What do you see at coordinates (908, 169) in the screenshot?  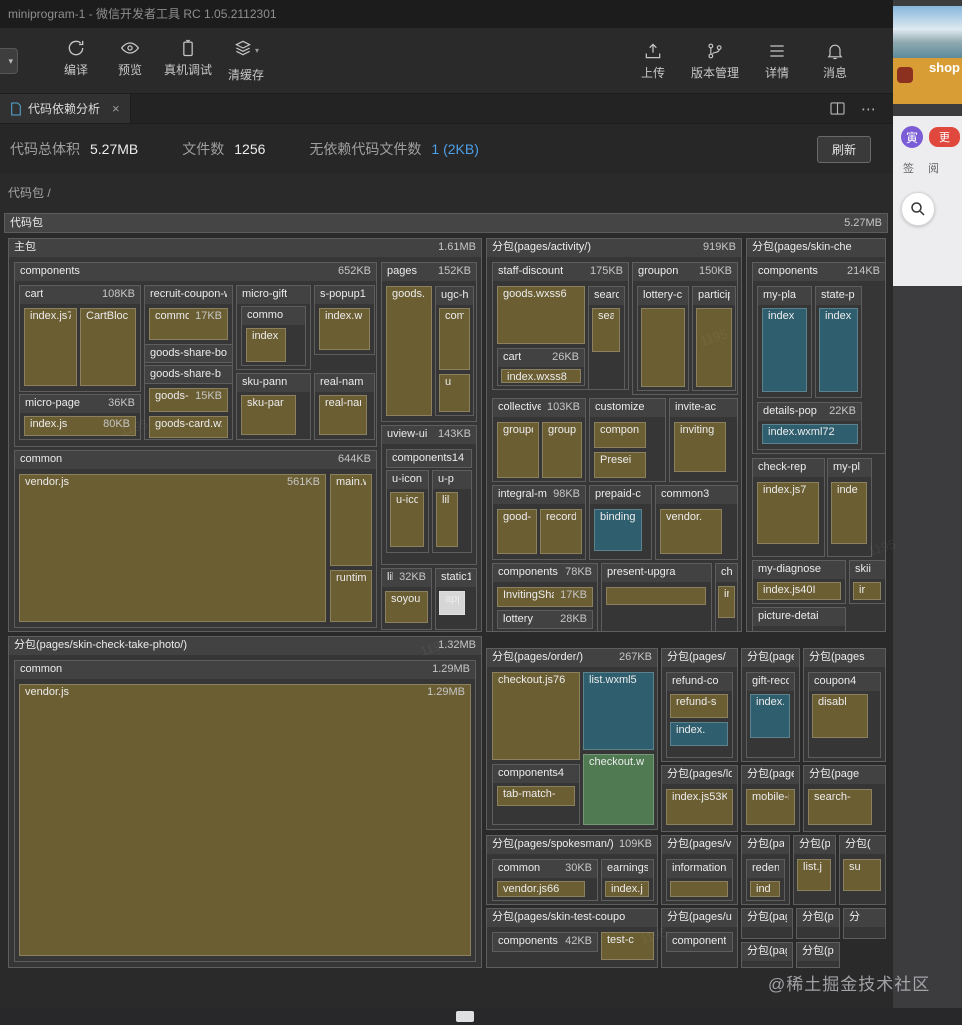 I see `bookmark-item: 签` at bounding box center [908, 169].